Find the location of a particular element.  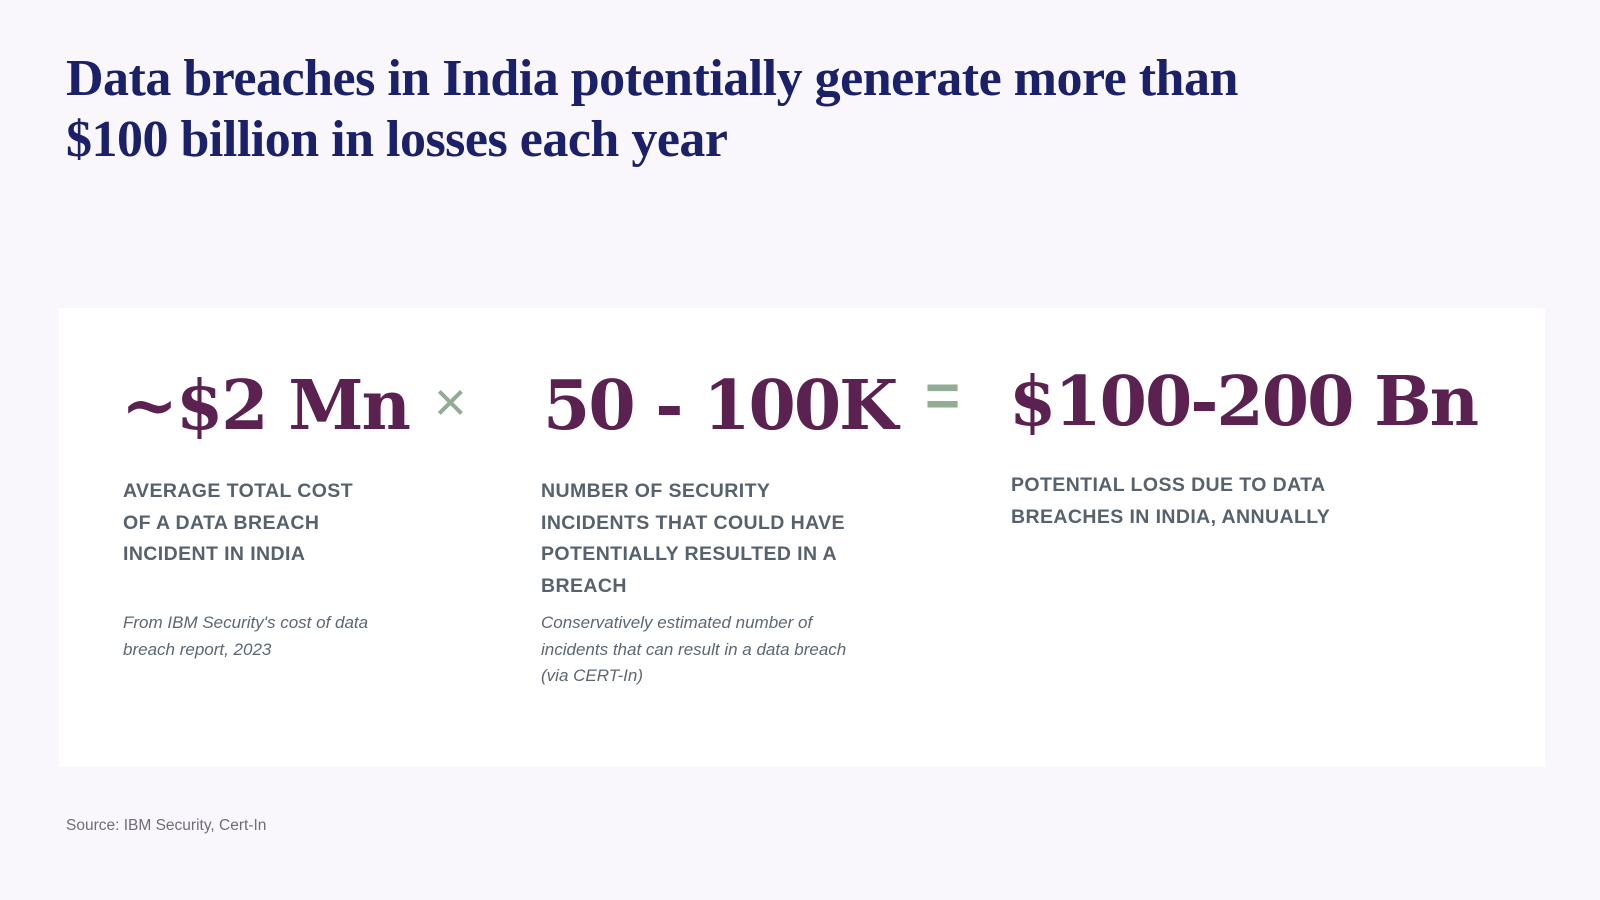

multiply-icon: × is located at coordinates (450, 401).